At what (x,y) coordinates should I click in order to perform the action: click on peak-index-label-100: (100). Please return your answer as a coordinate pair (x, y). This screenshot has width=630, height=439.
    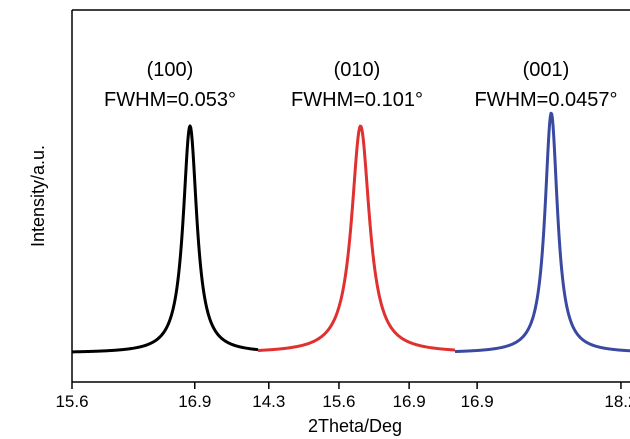
    Looking at the image, I should click on (170, 70).